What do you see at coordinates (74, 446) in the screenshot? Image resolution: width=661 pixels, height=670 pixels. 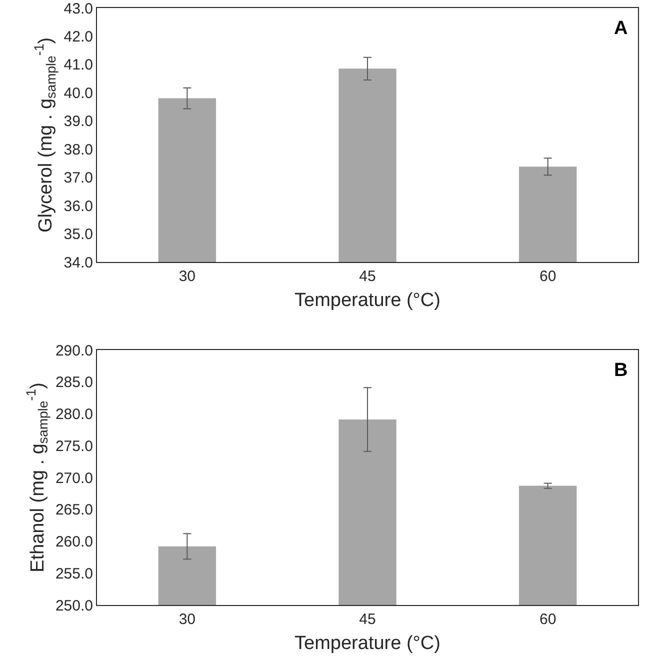 I see `y-tick-label: 275.0` at bounding box center [74, 446].